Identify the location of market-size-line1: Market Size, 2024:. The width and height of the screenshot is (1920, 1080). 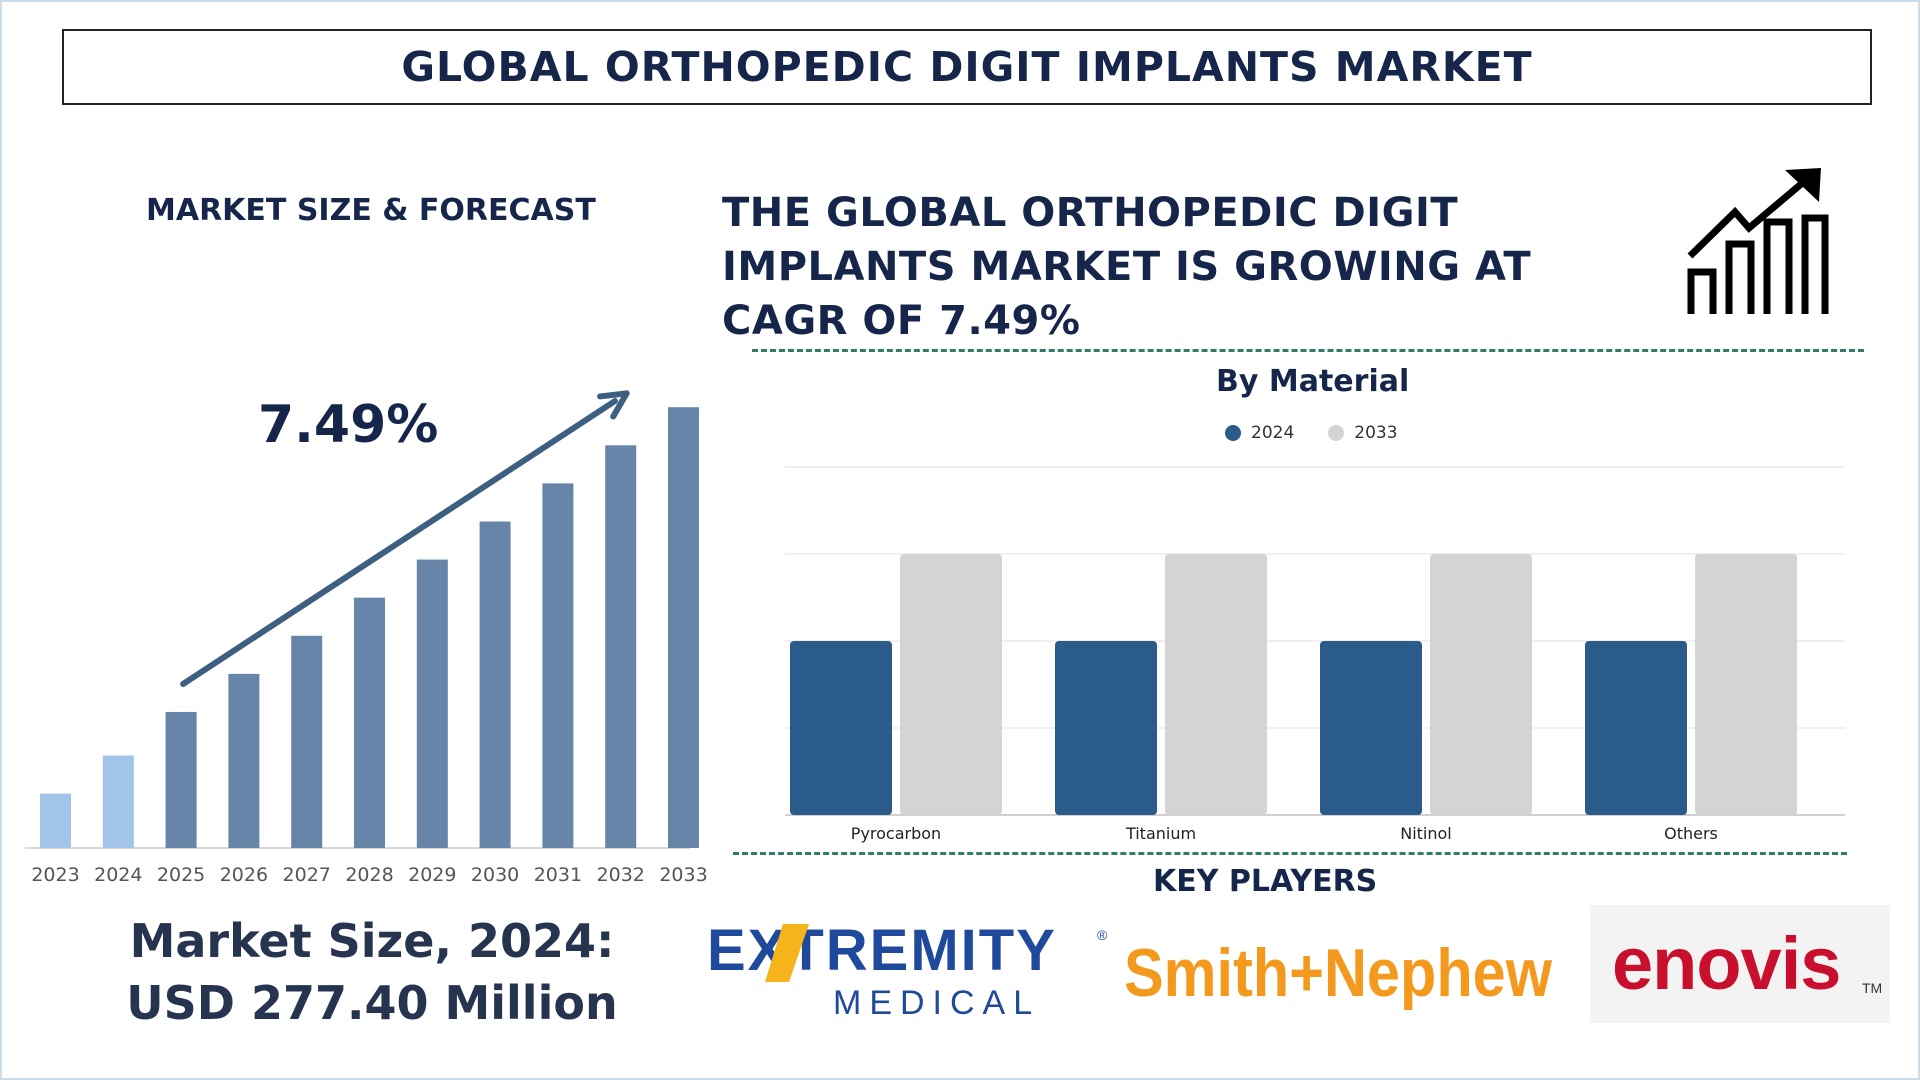
(372, 941).